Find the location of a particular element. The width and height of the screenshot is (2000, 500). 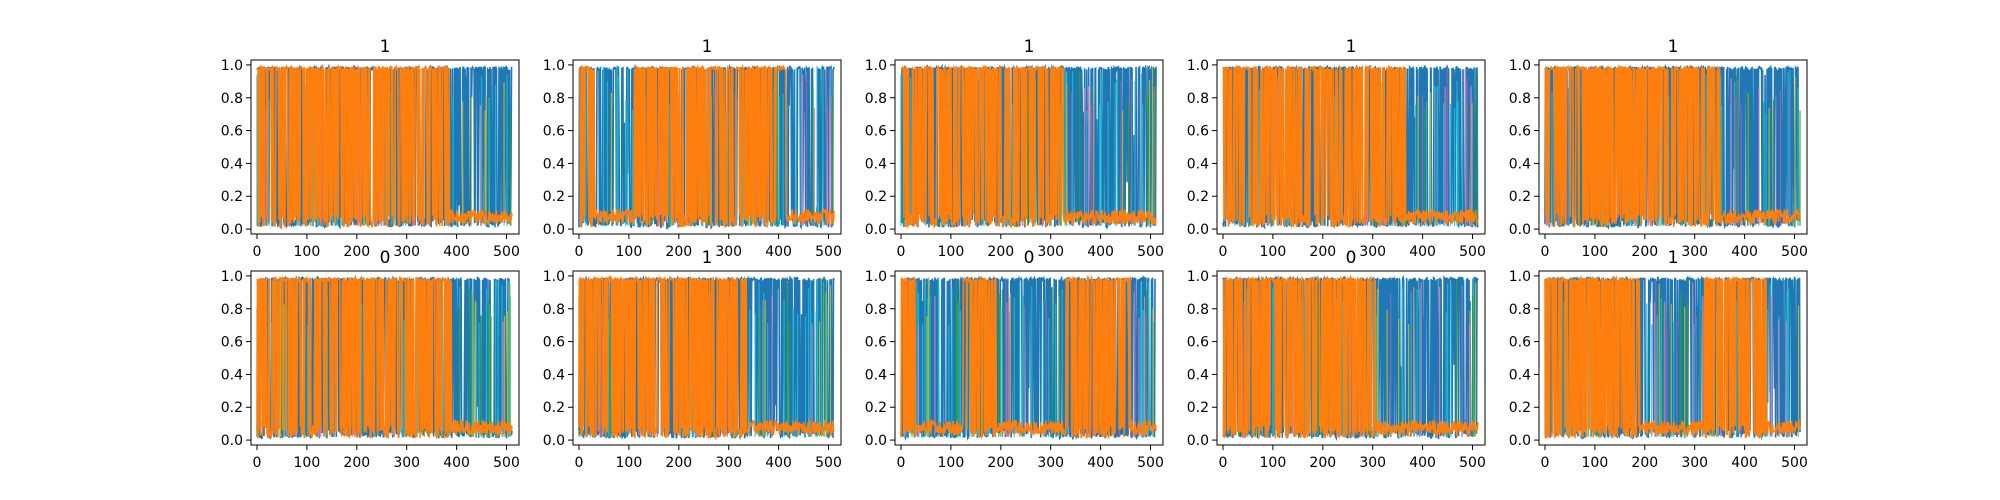

subplot-1: 0 100 200 300 400 500 0.0 0.2 0.4 0.6 0.8 1.0 1 is located at coordinates (370, 148).